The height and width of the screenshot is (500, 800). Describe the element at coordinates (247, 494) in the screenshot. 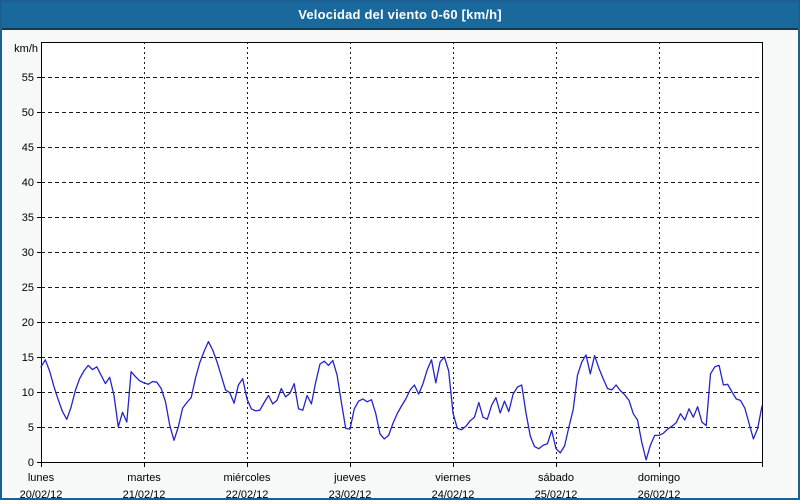

I see `x-day-date-label: 22/02/12` at that location.